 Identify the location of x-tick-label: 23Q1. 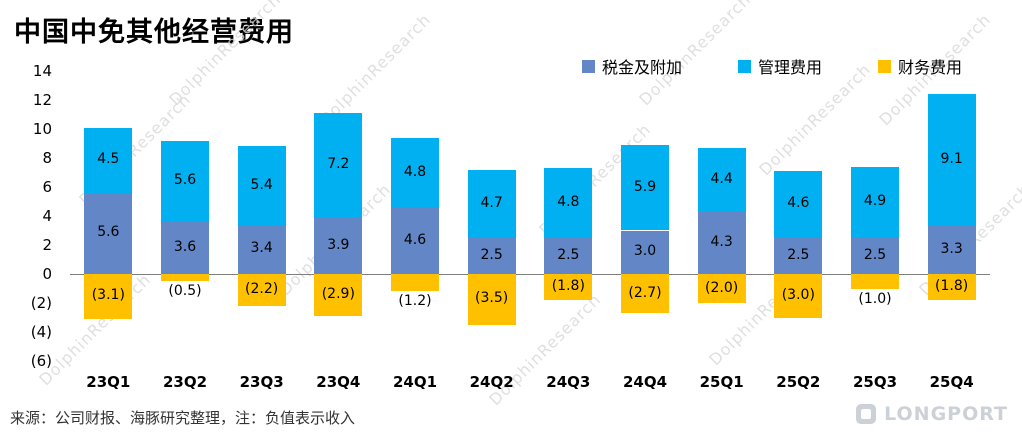
(108, 382).